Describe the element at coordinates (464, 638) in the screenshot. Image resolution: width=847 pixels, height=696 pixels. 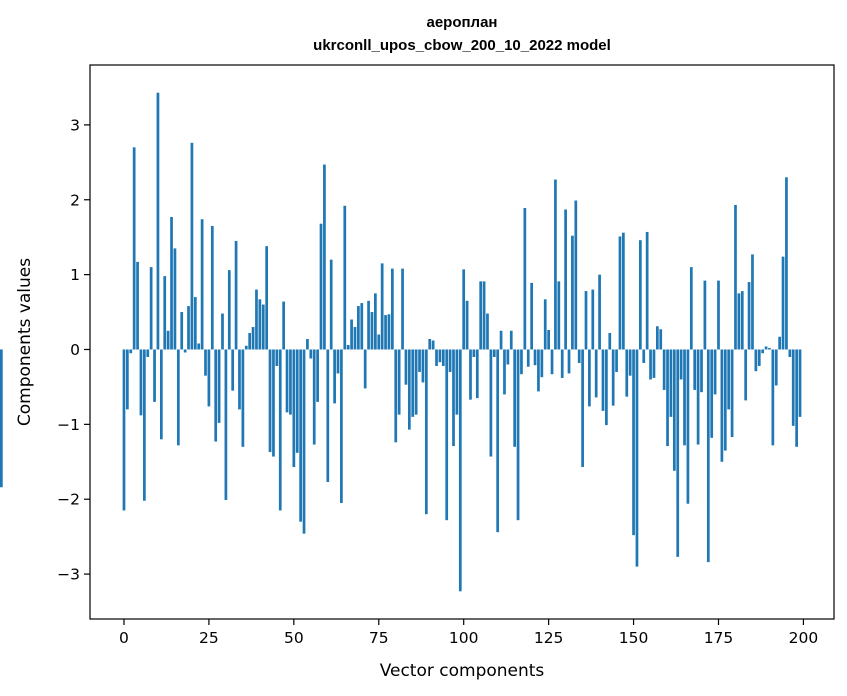
I see `x-tick-label-100: 100` at that location.